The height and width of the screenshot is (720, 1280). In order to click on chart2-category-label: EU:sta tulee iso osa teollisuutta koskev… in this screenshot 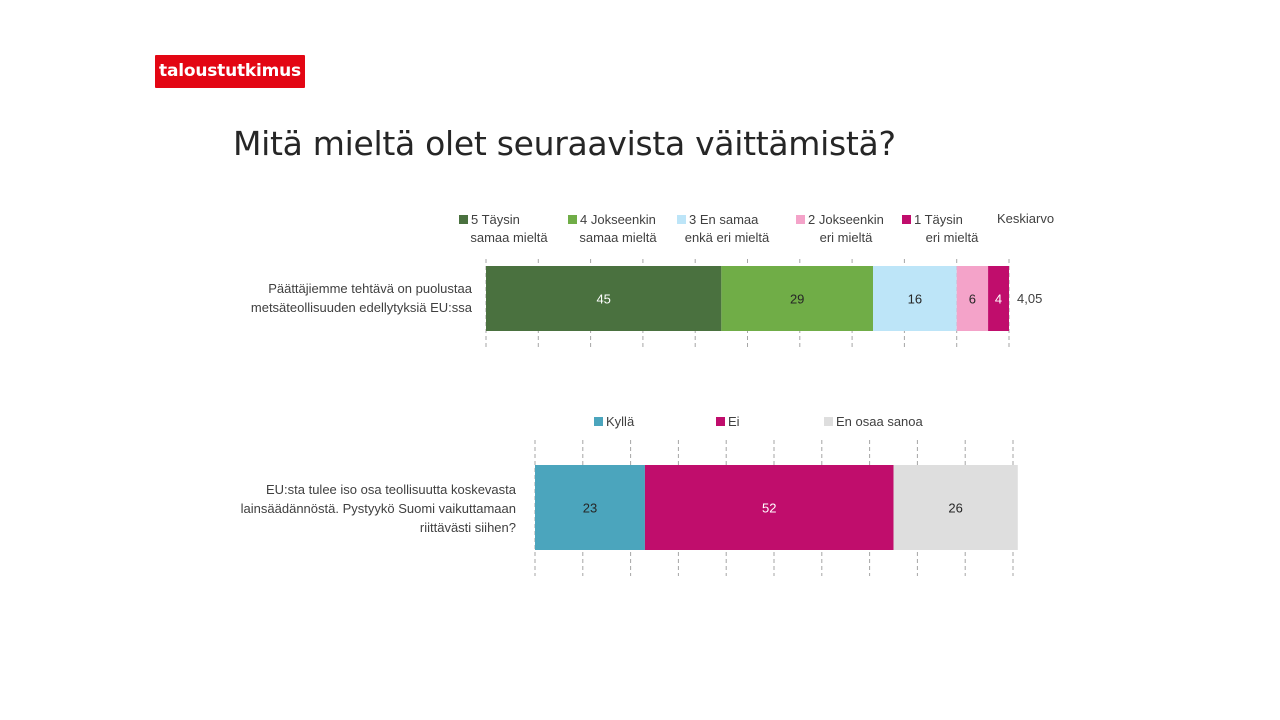, I will do `click(378, 508)`.